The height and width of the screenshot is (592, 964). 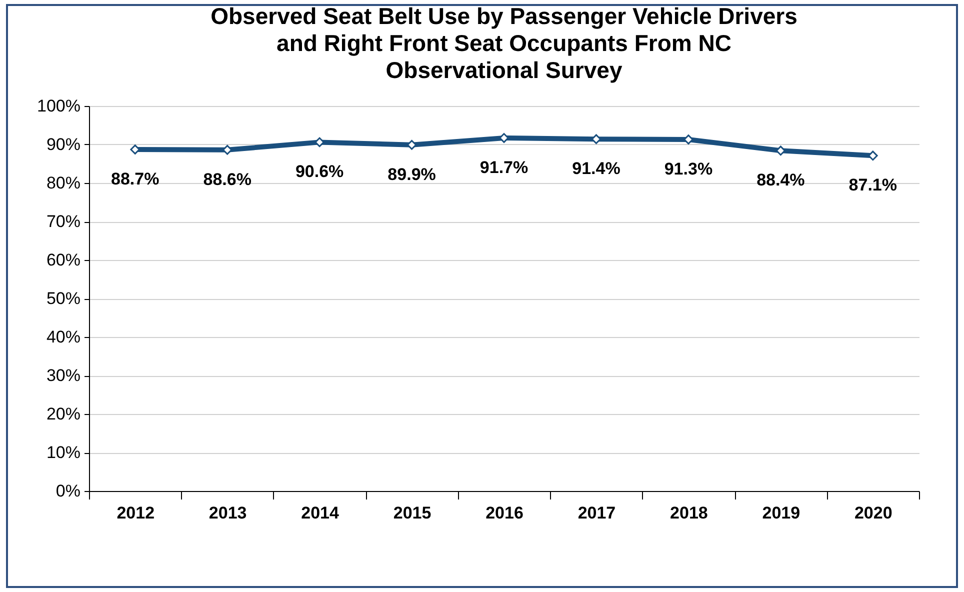 What do you see at coordinates (505, 513) in the screenshot?
I see `x-tick-label: 2016` at bounding box center [505, 513].